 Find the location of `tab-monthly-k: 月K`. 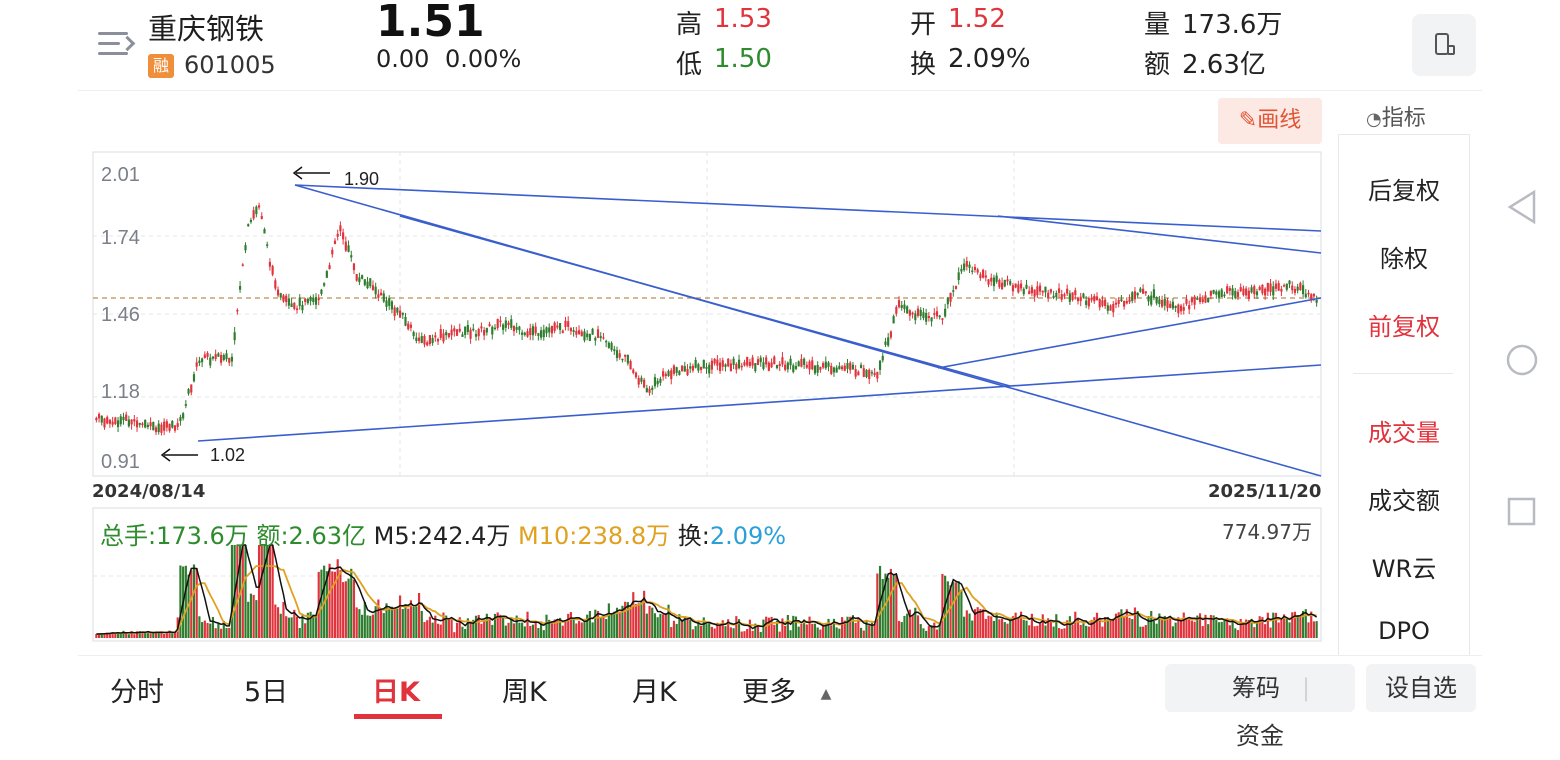

tab-monthly-k: 月K is located at coordinates (654, 692).